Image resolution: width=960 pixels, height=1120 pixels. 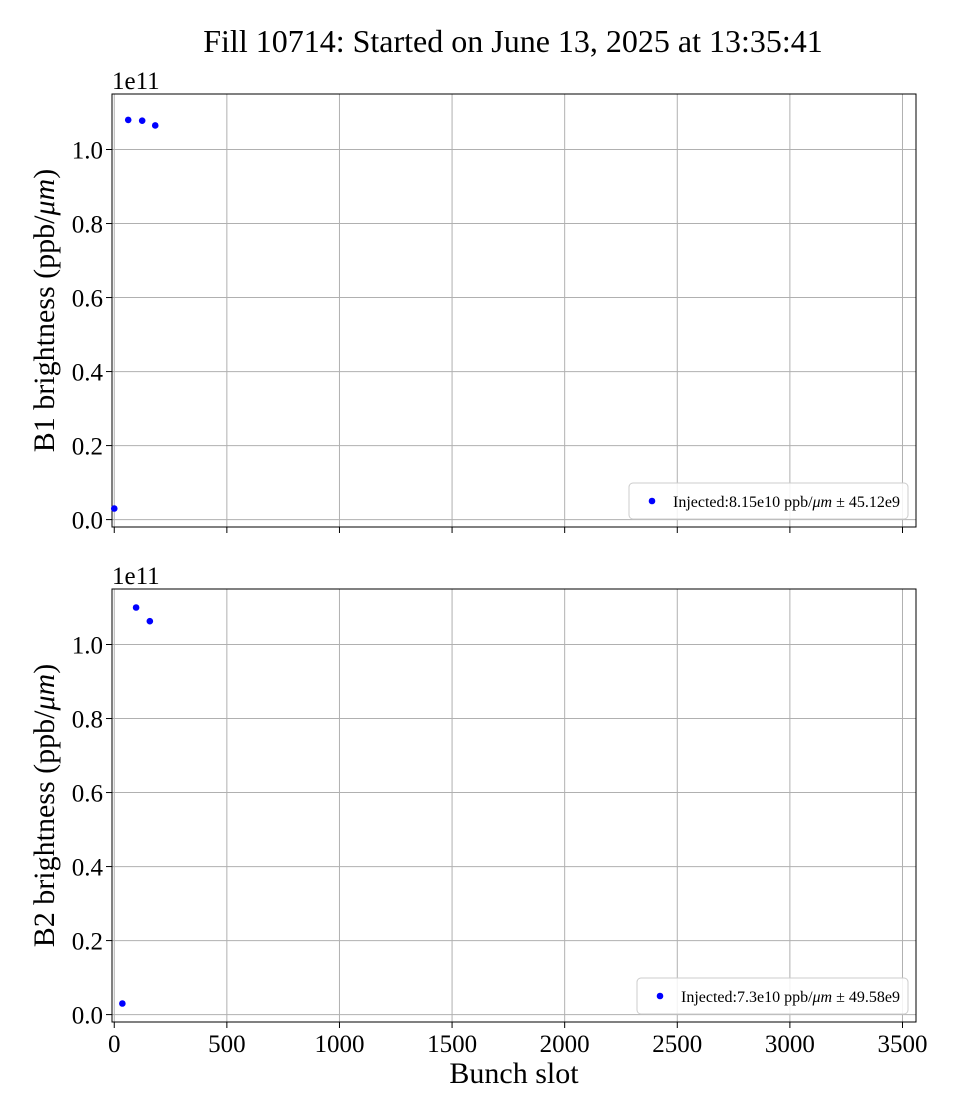 I want to click on legend-entry-suffix: ± 45.12e9, so click(x=866, y=502).